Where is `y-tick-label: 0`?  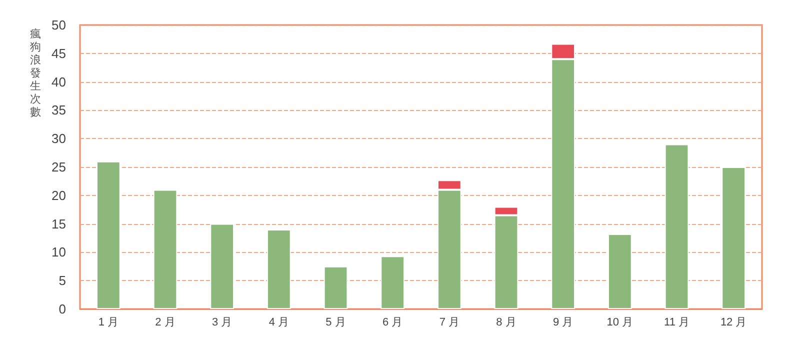 y-tick-label: 0 is located at coordinates (62, 309).